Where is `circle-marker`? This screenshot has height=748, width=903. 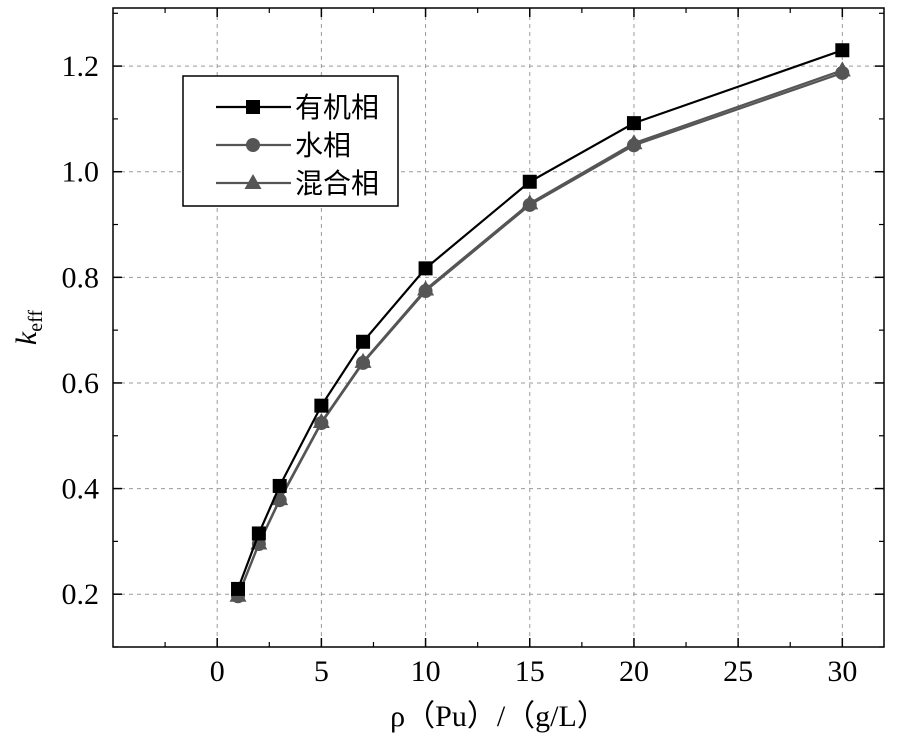 circle-marker is located at coordinates (253, 145).